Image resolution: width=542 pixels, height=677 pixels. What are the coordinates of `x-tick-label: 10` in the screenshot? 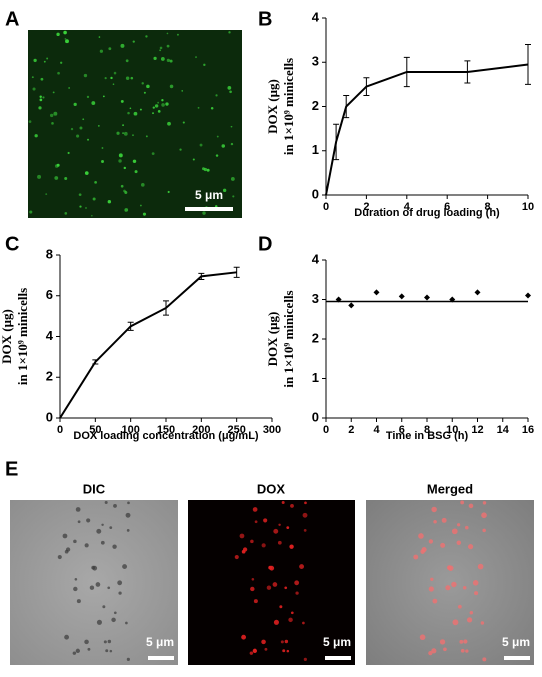 It's located at (452, 430).